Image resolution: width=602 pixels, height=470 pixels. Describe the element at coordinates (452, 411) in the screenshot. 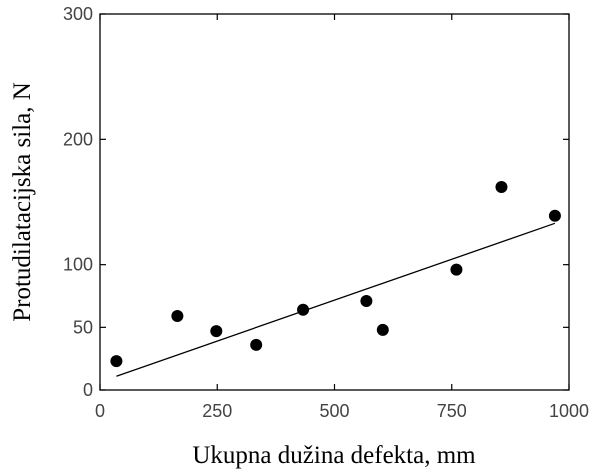

I see `x-tick-label: 750` at that location.